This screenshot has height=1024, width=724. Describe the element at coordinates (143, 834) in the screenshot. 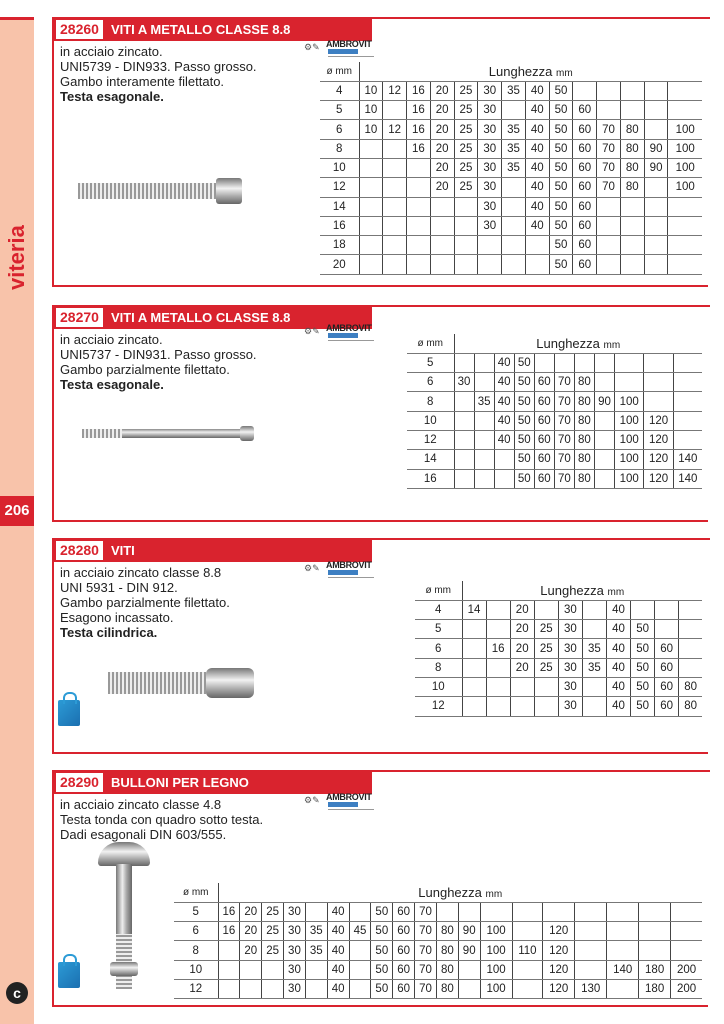

I see `description-line: Dadi esagonali DIN 603/555.` at that location.